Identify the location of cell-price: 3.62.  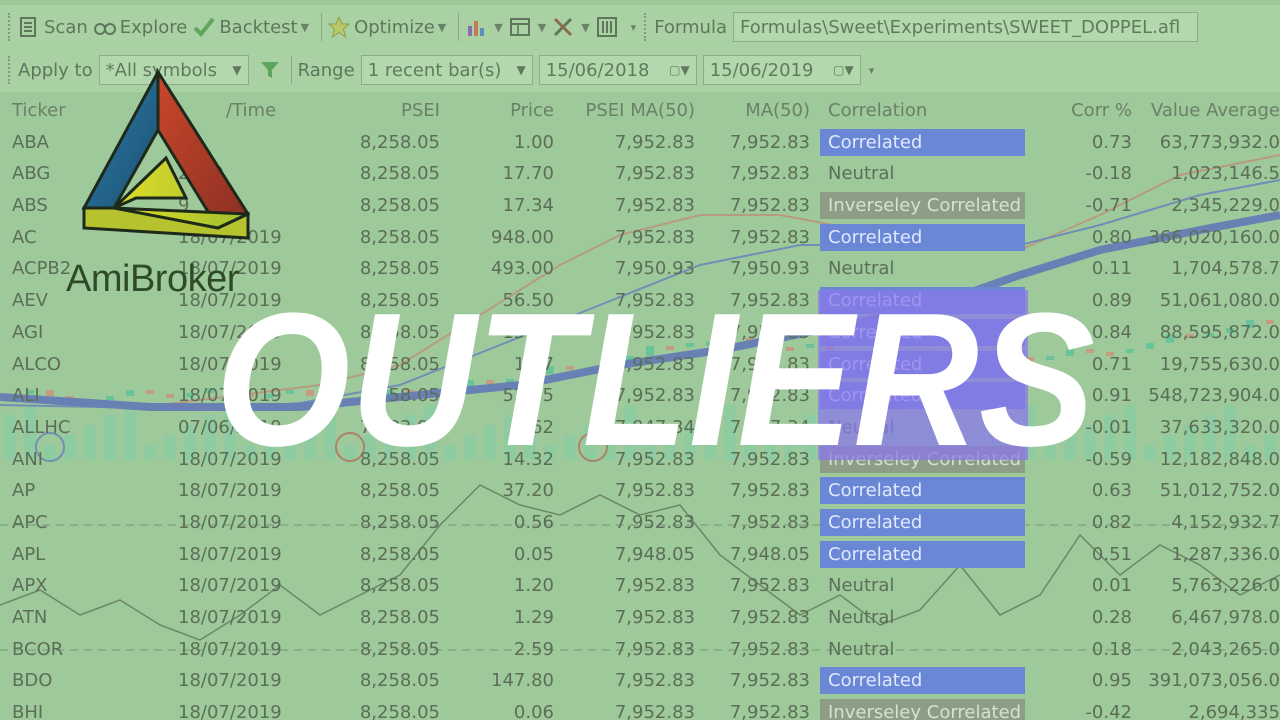
(533, 427).